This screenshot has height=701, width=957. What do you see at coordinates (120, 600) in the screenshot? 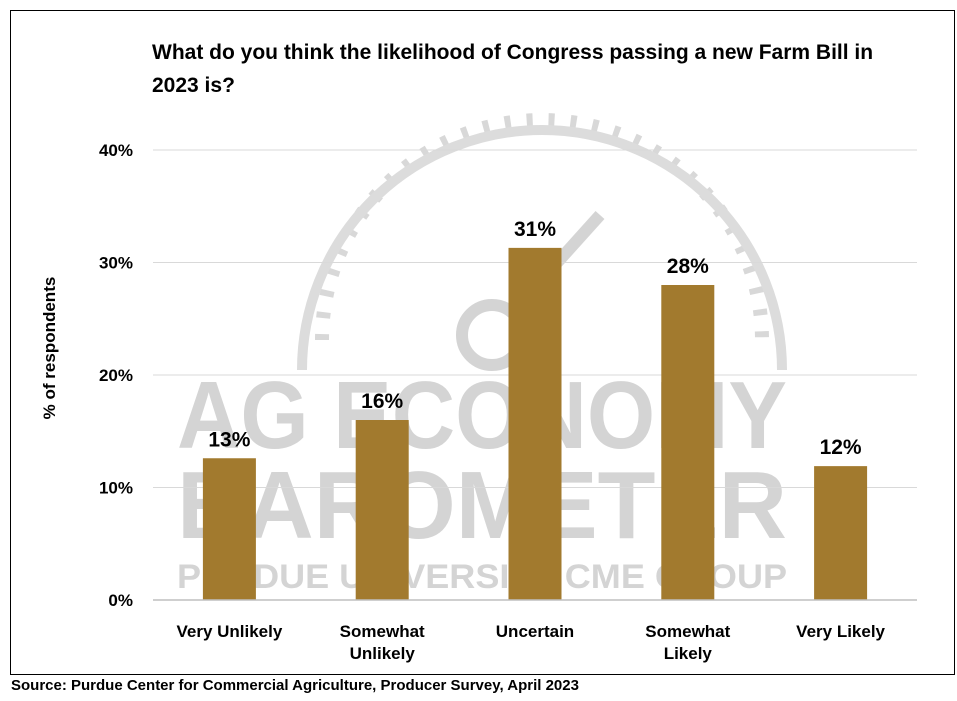
I see `y-tick-label: 0%` at bounding box center [120, 600].